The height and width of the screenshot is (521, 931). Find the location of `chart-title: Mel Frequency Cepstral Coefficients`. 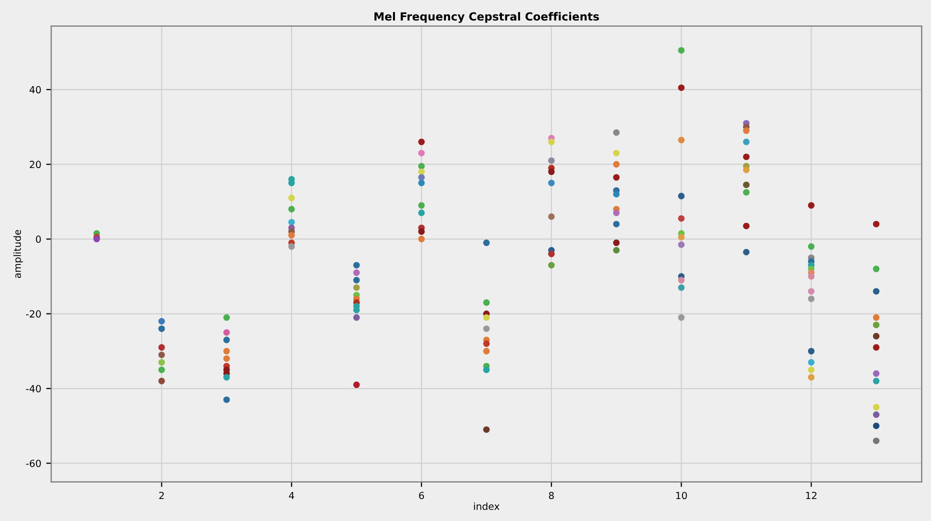

chart-title: Mel Frequency Cepstral Coefficients is located at coordinates (486, 17).